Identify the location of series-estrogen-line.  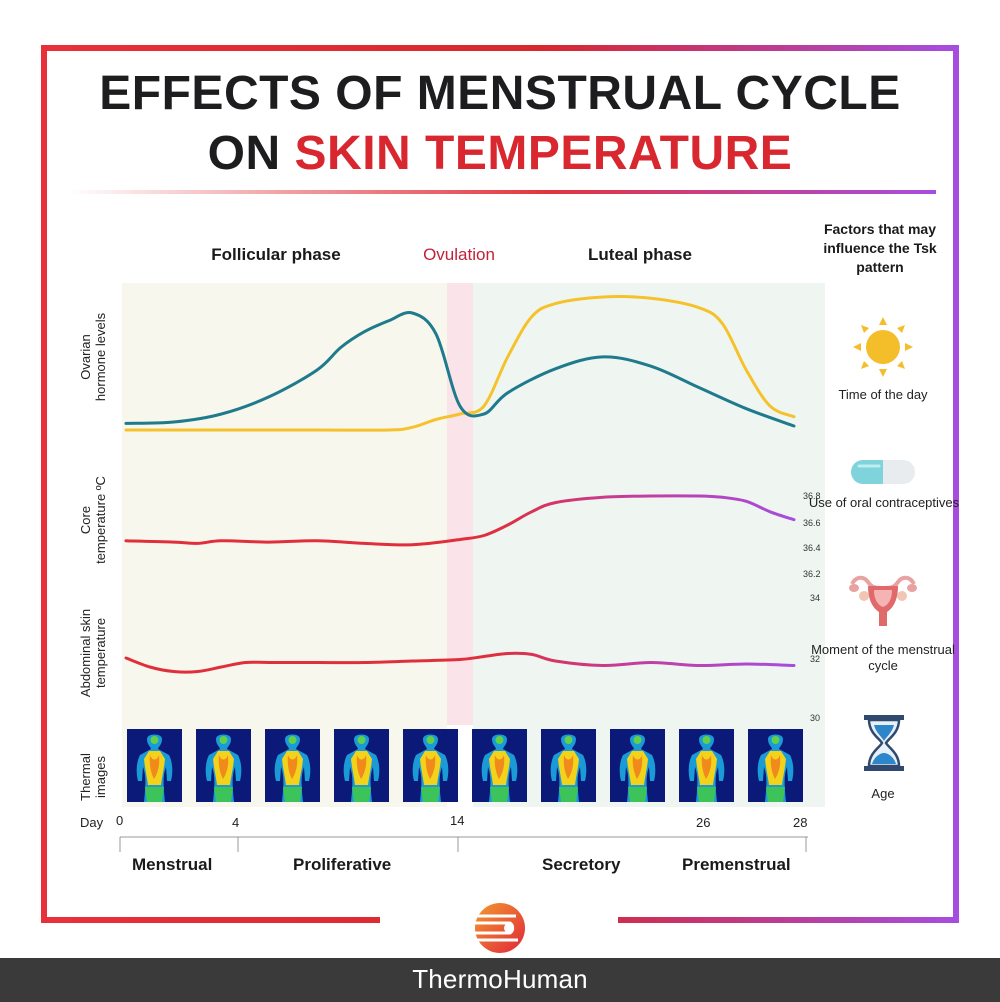
(460, 369).